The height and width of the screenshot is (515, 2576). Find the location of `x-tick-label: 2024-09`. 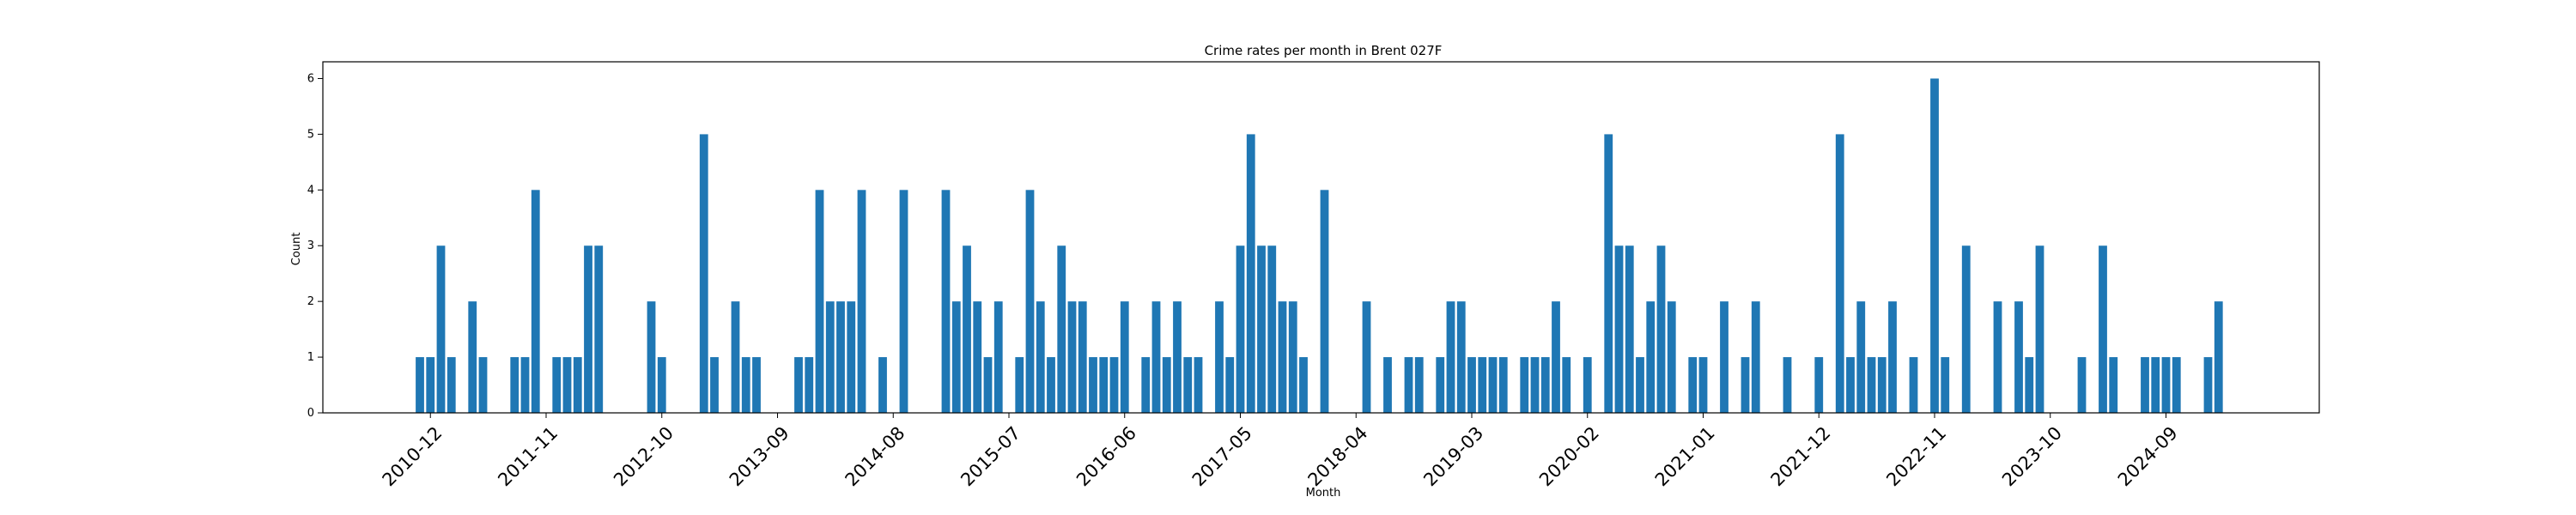

x-tick-label: 2024-09 is located at coordinates (2148, 456).